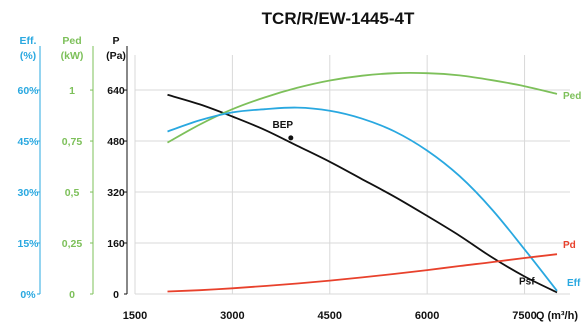 This screenshot has height=329, width=582. Describe the element at coordinates (72, 295) in the screenshot. I see `ped-tick-label: 0` at that location.